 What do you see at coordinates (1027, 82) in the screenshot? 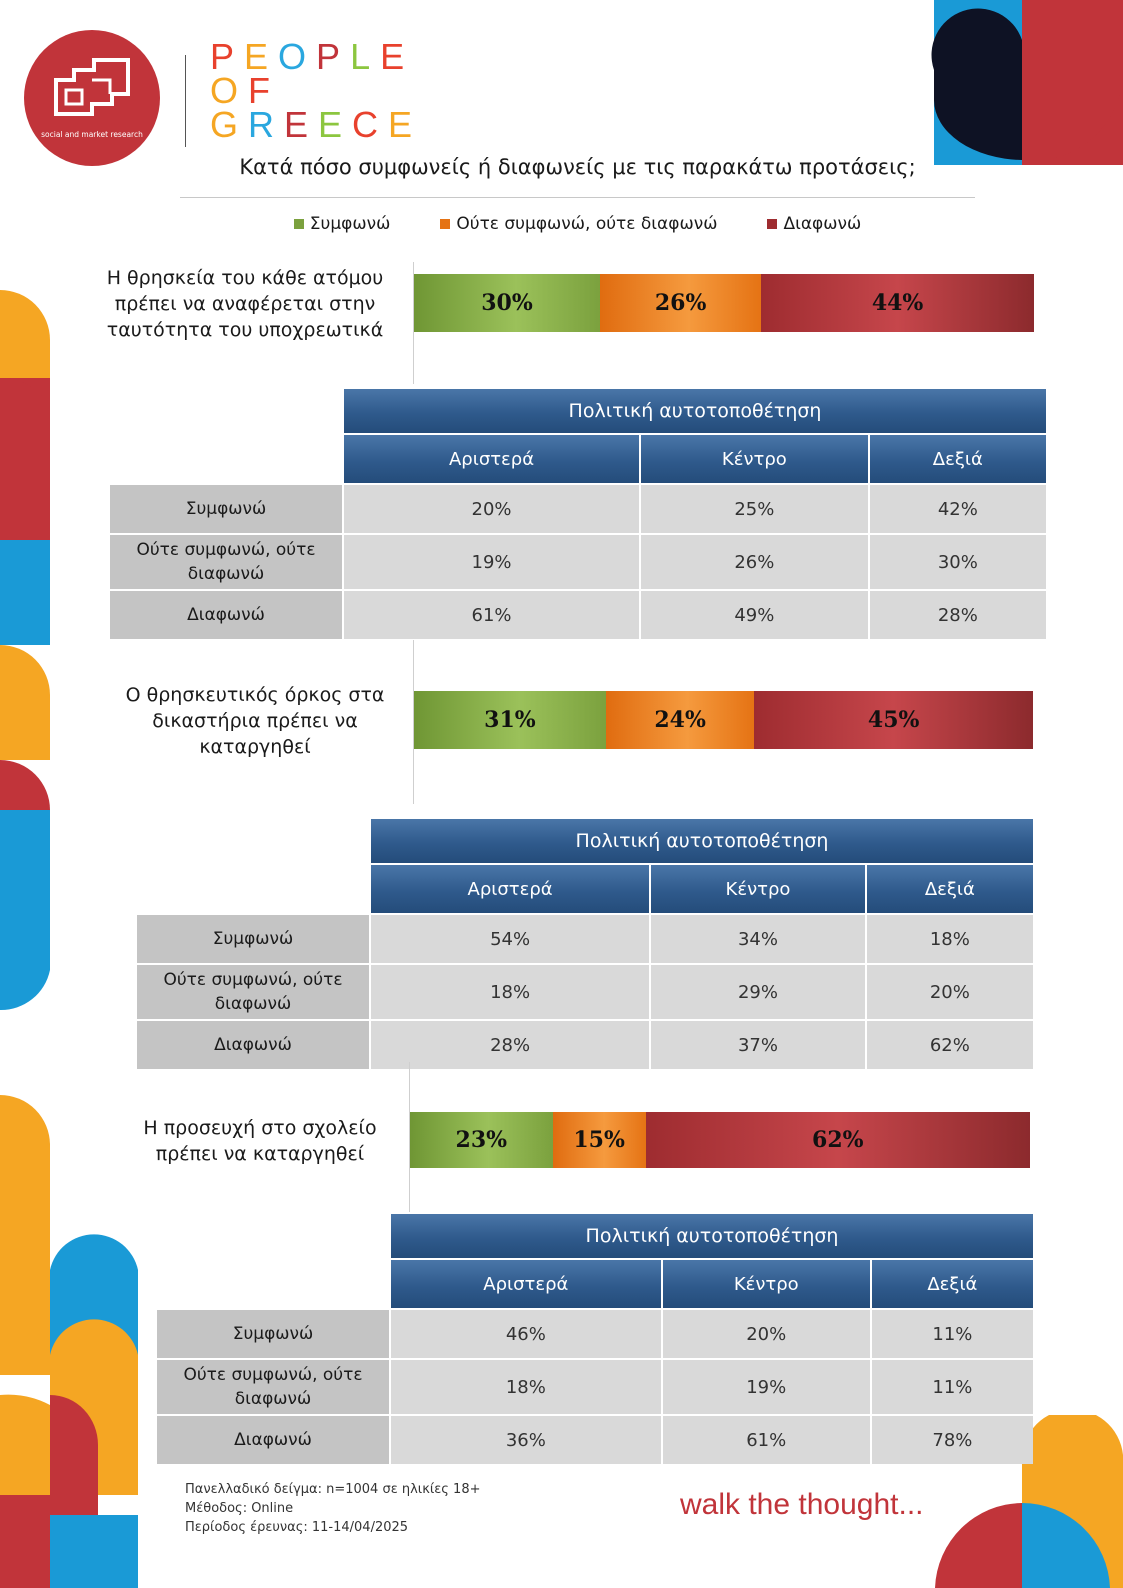
I see `decor-top-right` at bounding box center [1027, 82].